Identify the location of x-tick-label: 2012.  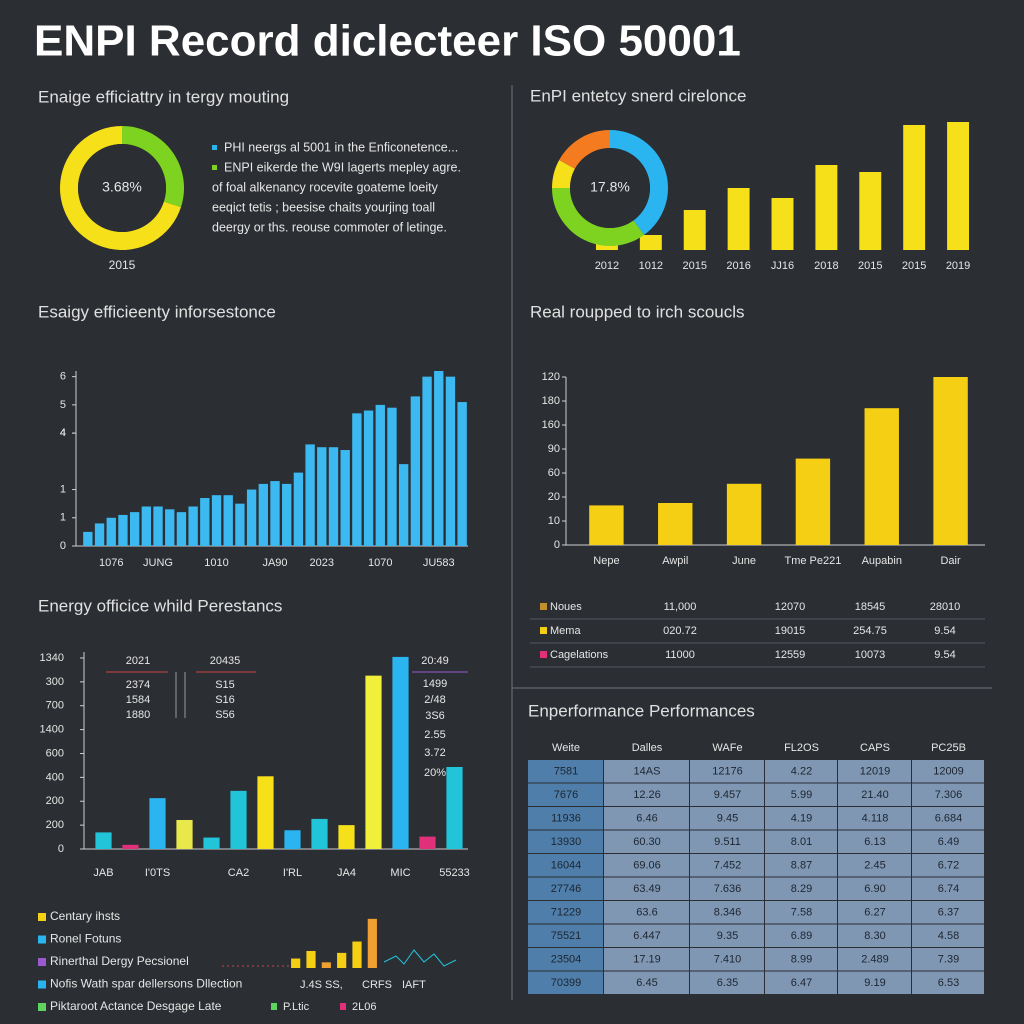
(607, 266).